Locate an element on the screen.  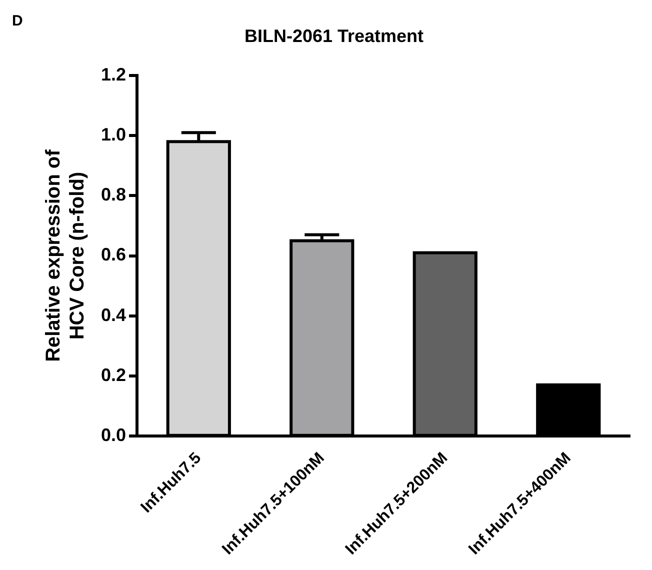
y-tick-label: 0.4 is located at coordinates (113, 314).